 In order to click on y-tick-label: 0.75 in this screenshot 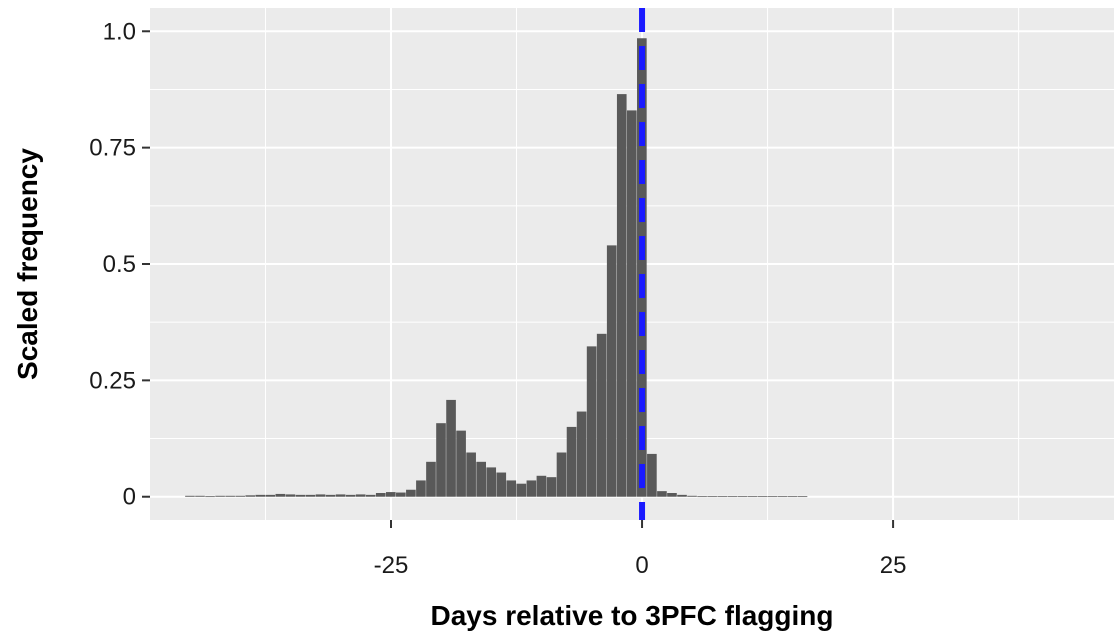, I will do `click(112, 148)`.